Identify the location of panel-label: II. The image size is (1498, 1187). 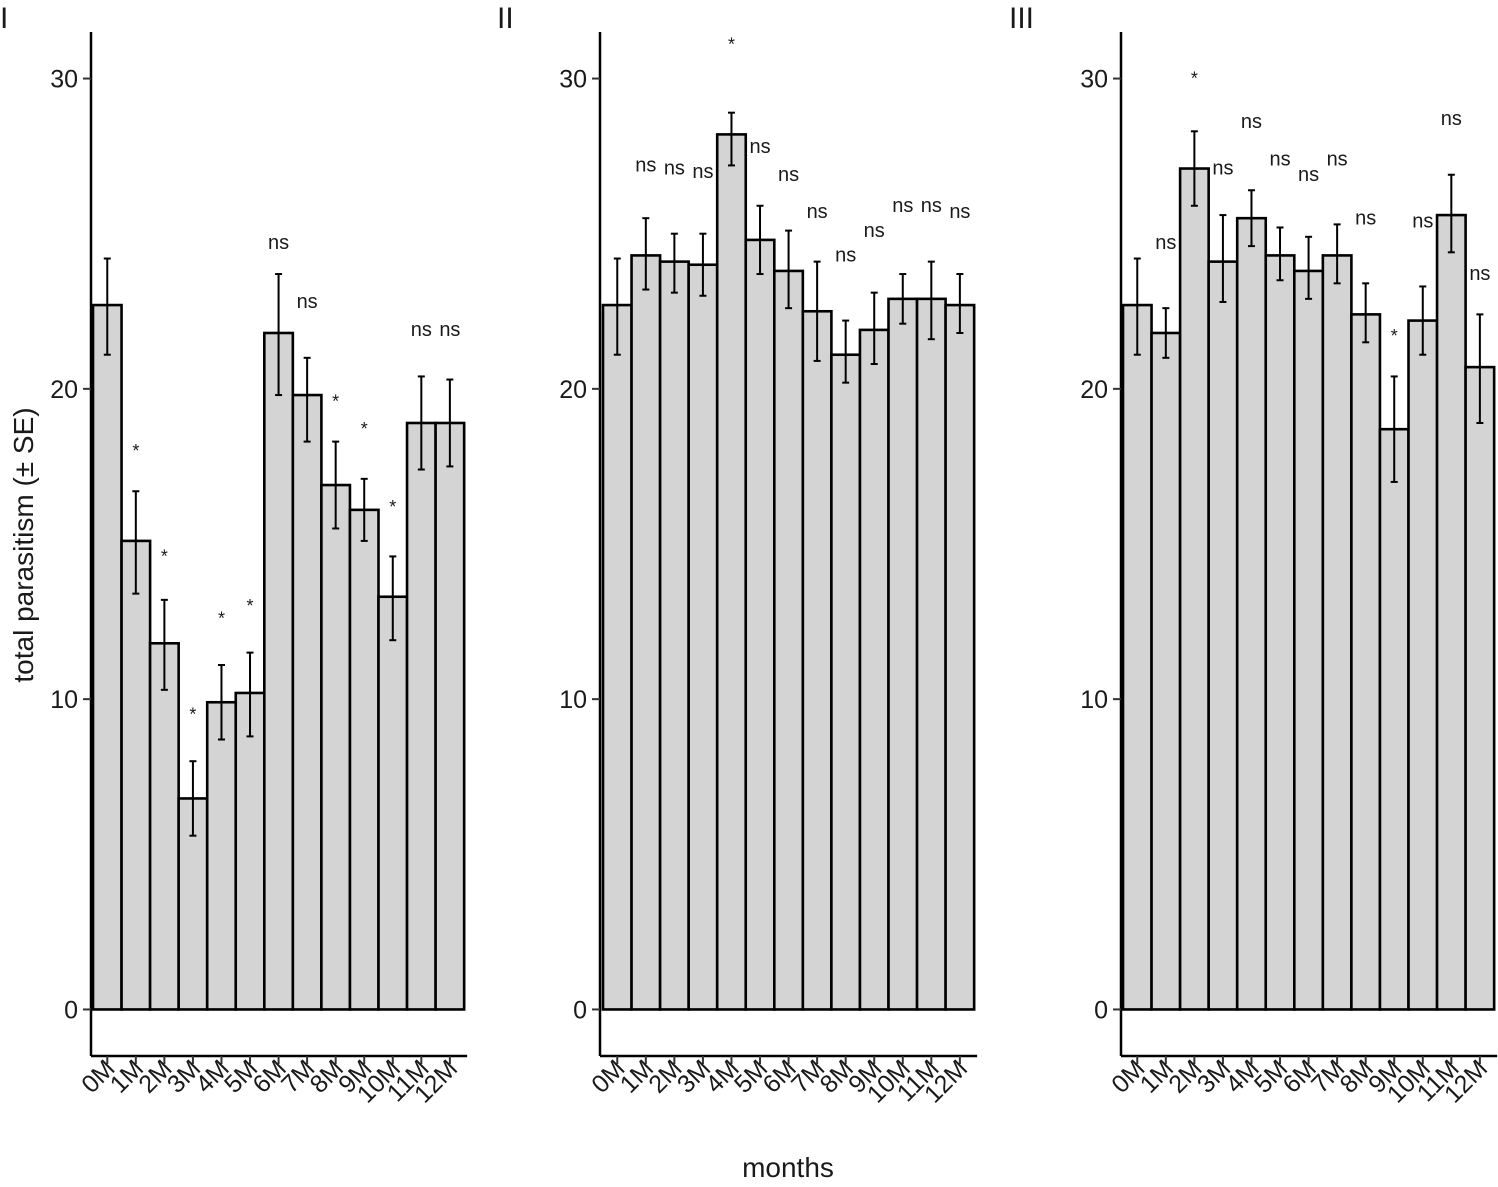
(505, 18).